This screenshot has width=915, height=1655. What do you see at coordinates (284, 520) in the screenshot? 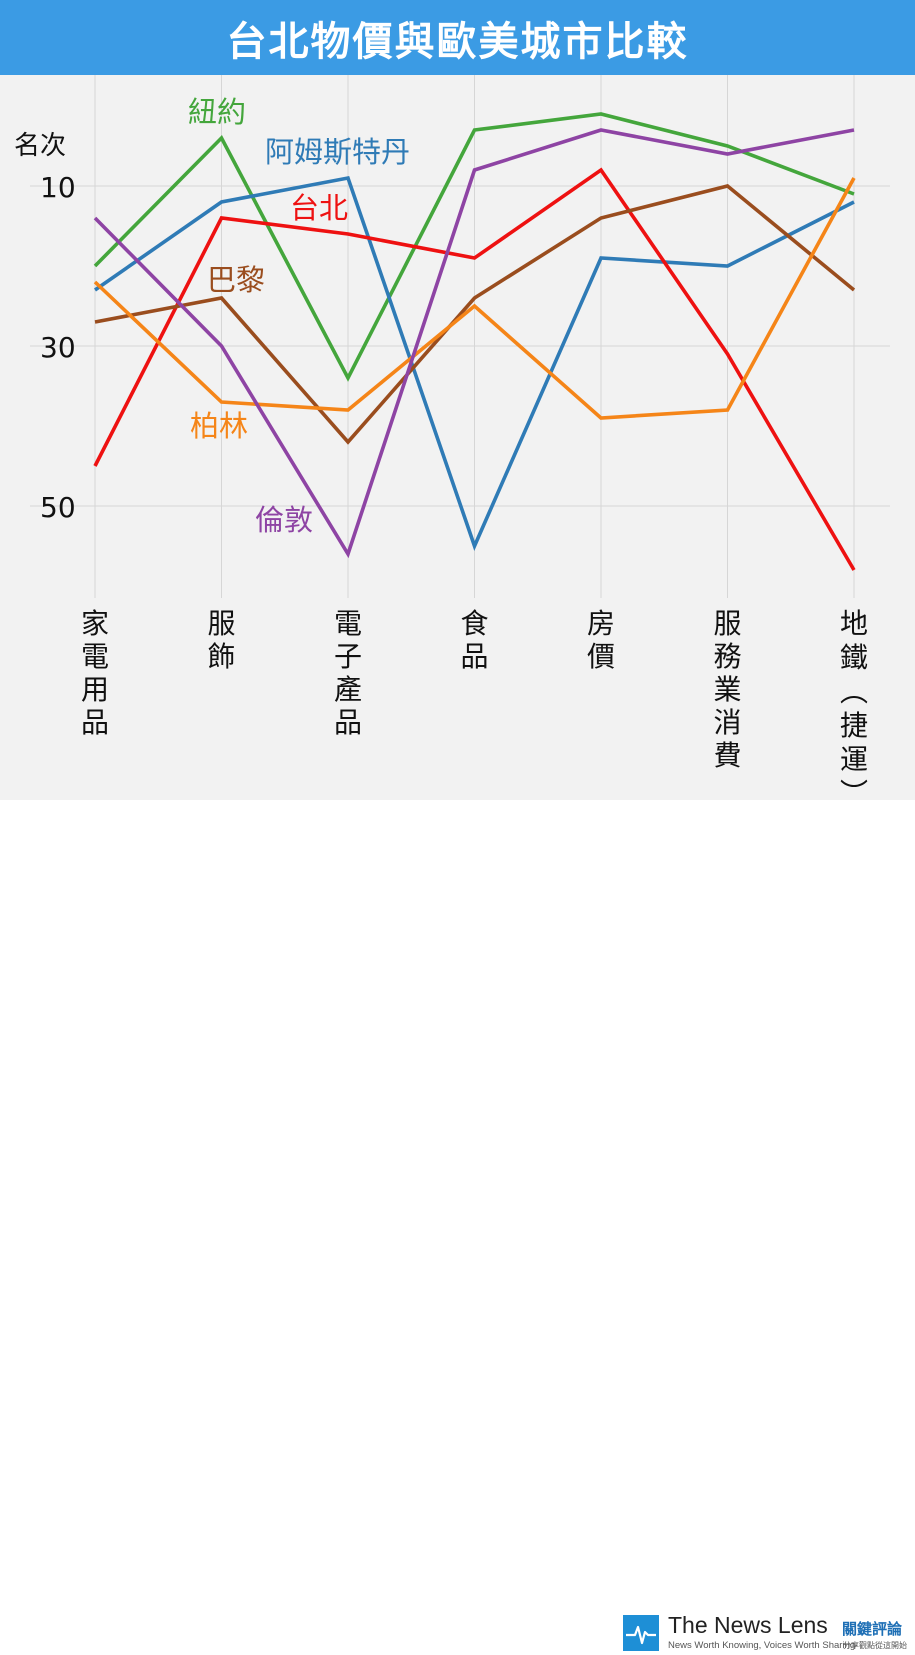
I see `series-label: 倫敦` at bounding box center [284, 520].